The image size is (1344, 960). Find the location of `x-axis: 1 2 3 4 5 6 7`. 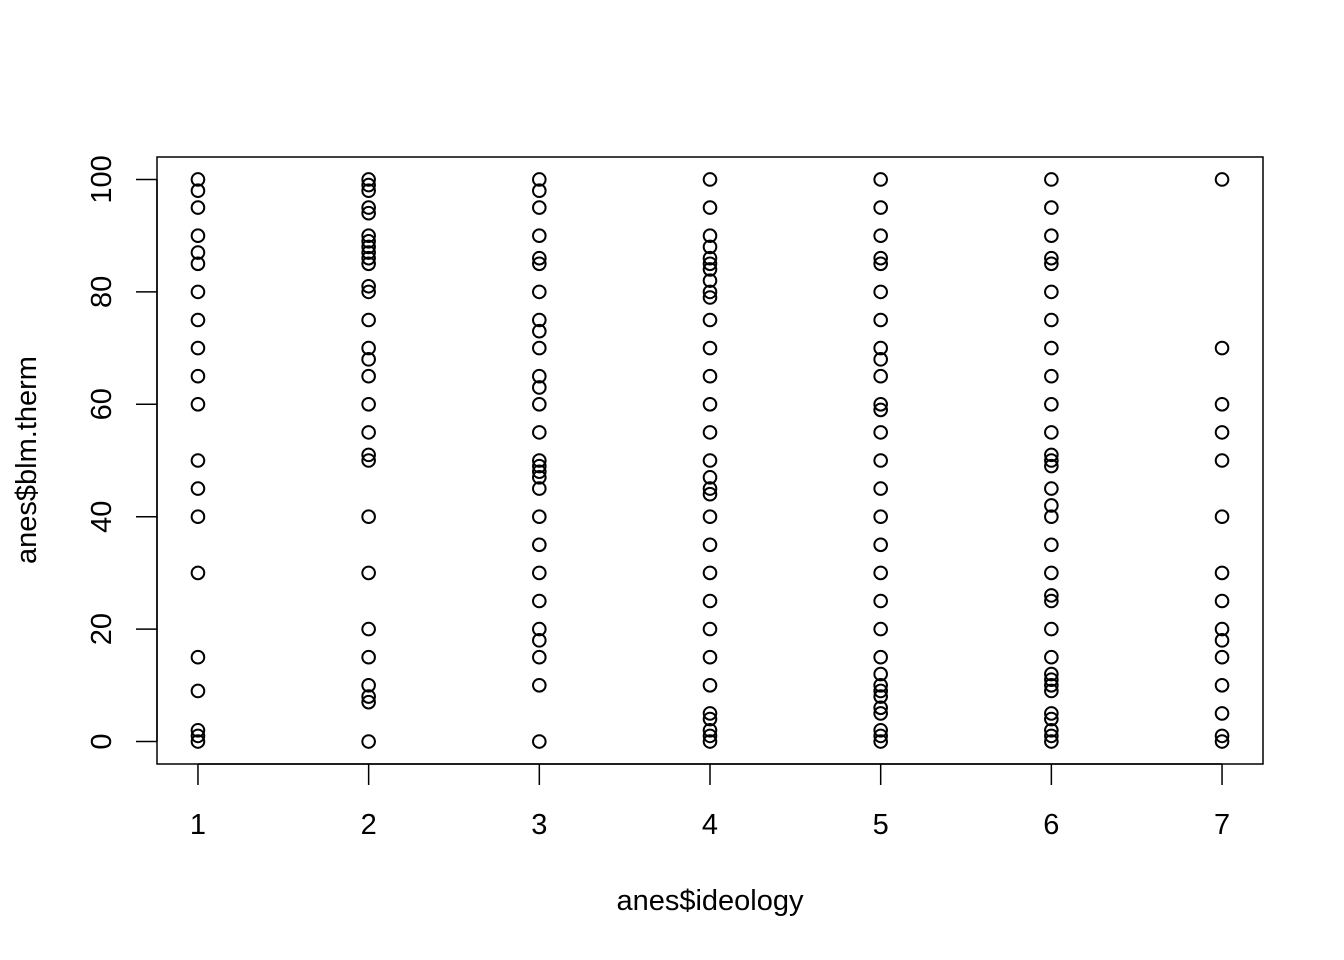

x-axis: 1 2 3 4 5 6 7 is located at coordinates (710, 802).